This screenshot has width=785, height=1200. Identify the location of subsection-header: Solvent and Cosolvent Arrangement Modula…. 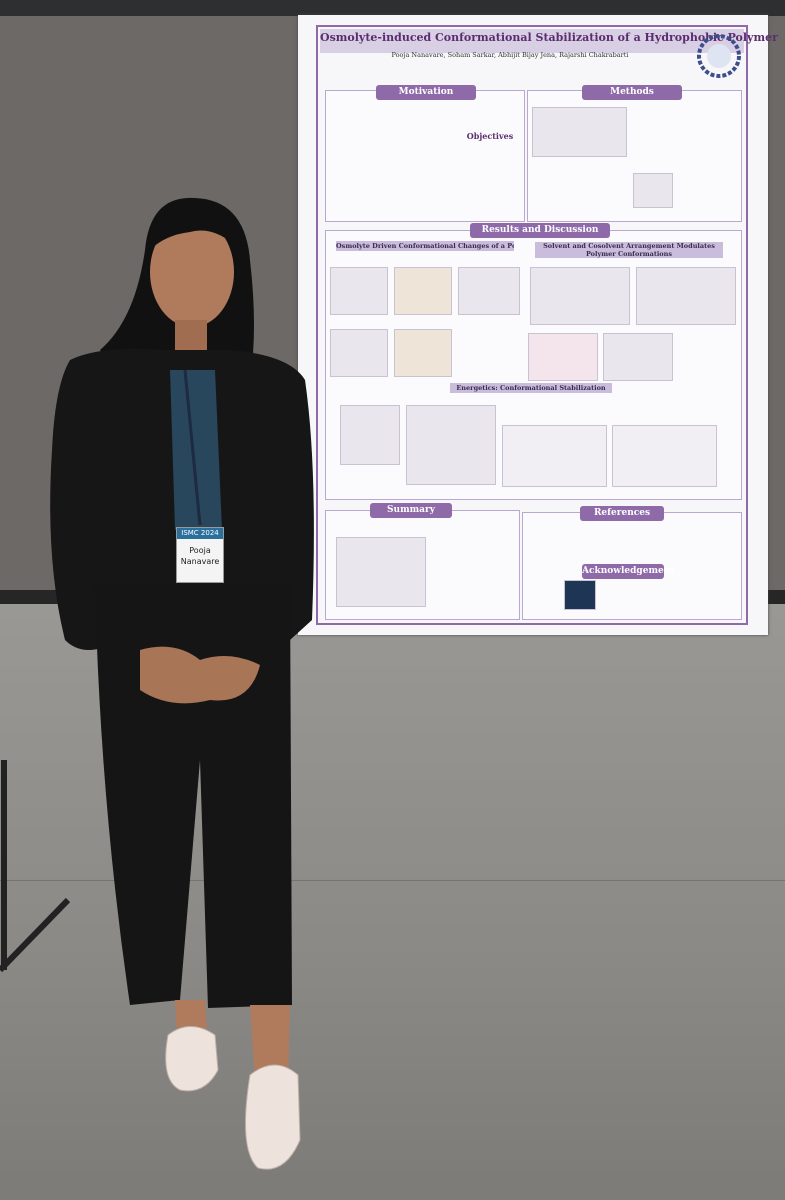
(629, 250).